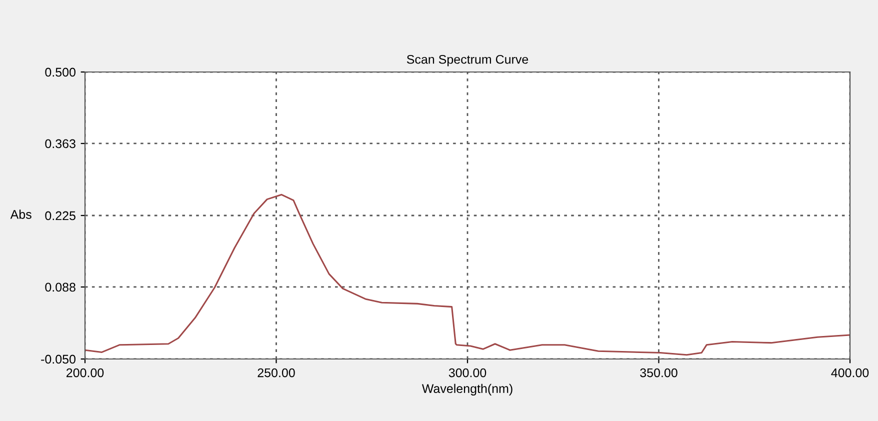  What do you see at coordinates (60, 287) in the screenshot?
I see `y-tick-label: 0.088` at bounding box center [60, 287].